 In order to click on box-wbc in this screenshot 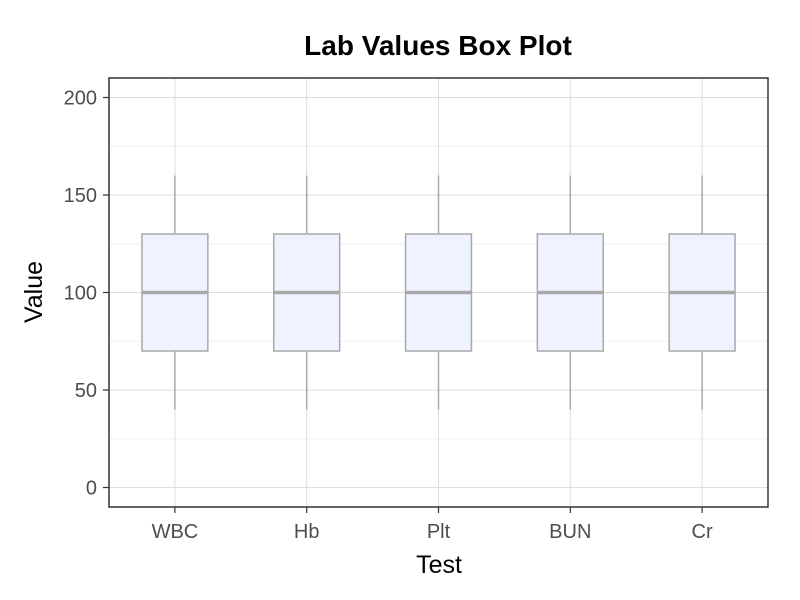, I will do `click(175, 292)`.